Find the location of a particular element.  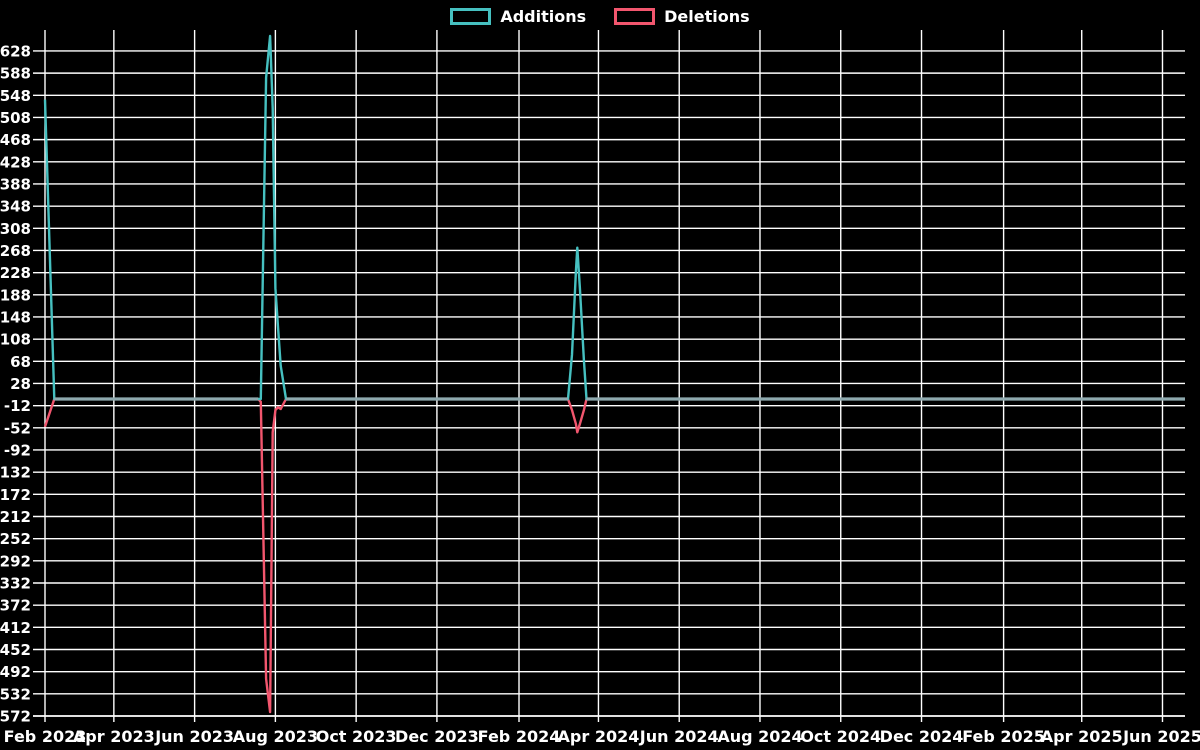

y-tick-label: 348 is located at coordinates (15, 207).